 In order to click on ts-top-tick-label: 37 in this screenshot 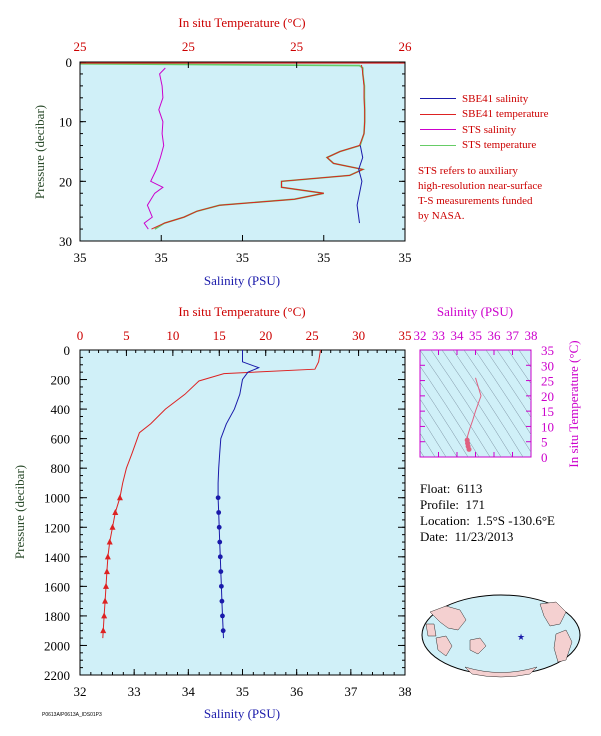, I will do `click(513, 335)`.